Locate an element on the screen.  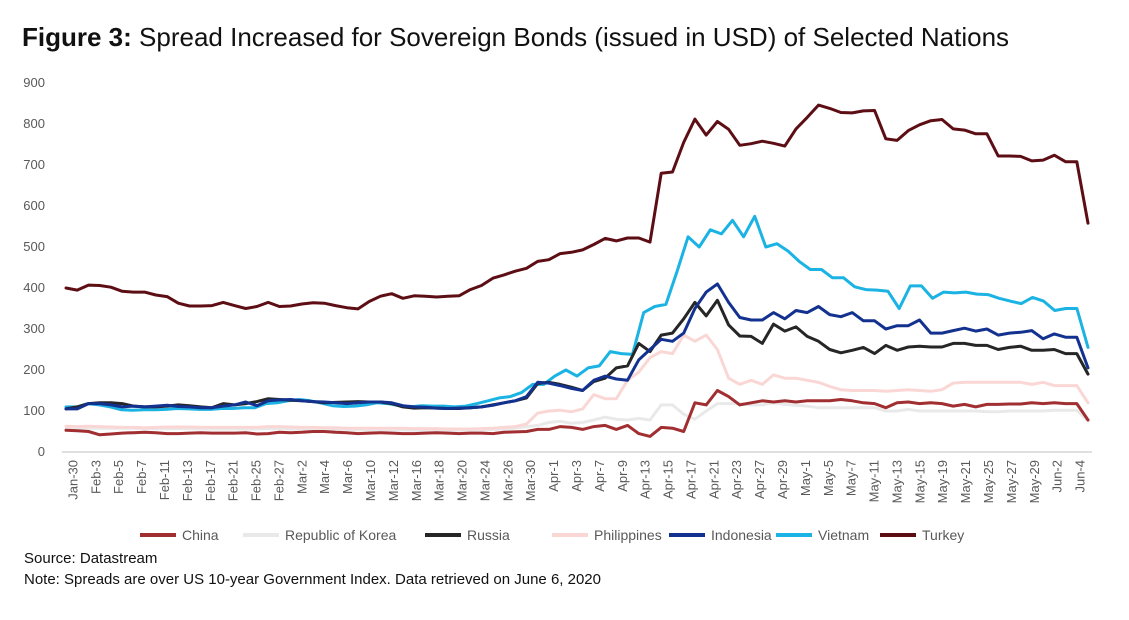
series-line-china is located at coordinates (577, 413).